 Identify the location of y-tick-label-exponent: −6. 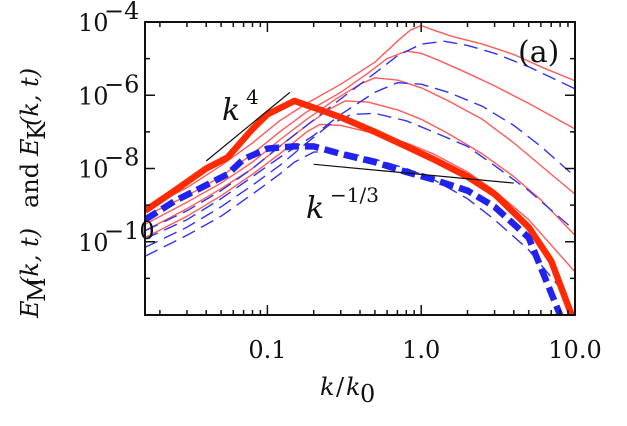
(121, 84).